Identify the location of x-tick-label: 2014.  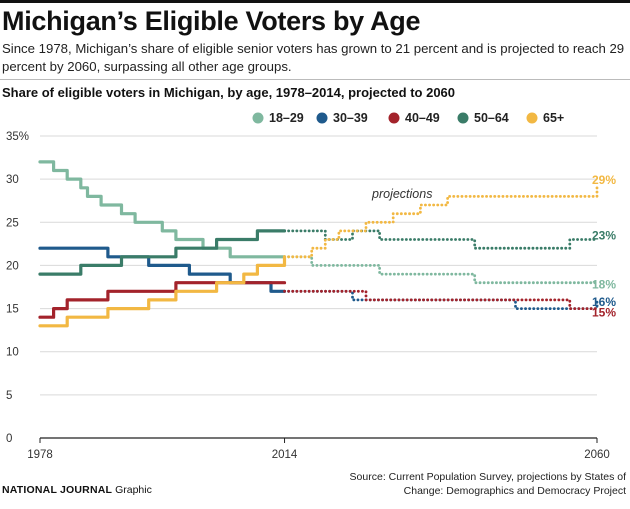
(285, 455).